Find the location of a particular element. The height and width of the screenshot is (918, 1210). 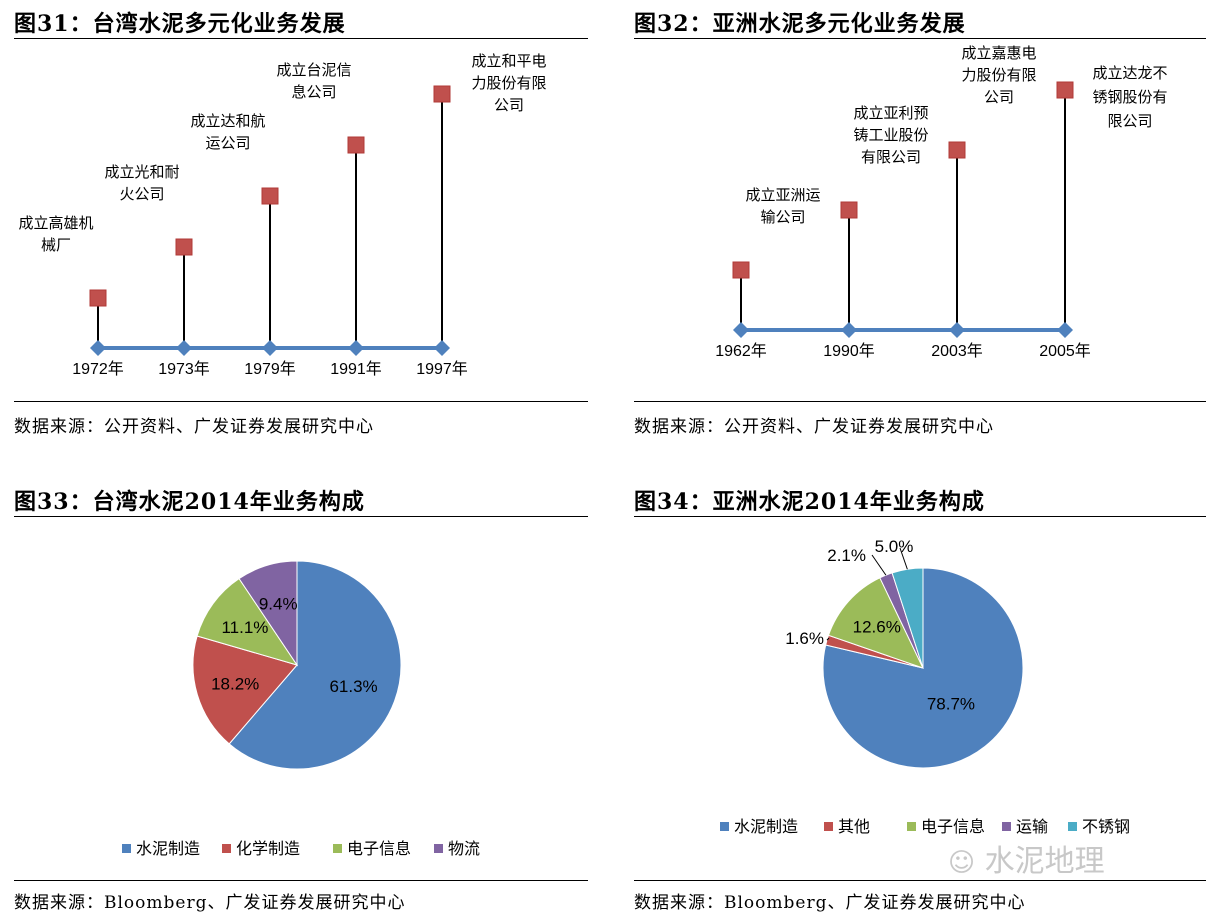

slice-value-label: 11.1% is located at coordinates (244, 627).